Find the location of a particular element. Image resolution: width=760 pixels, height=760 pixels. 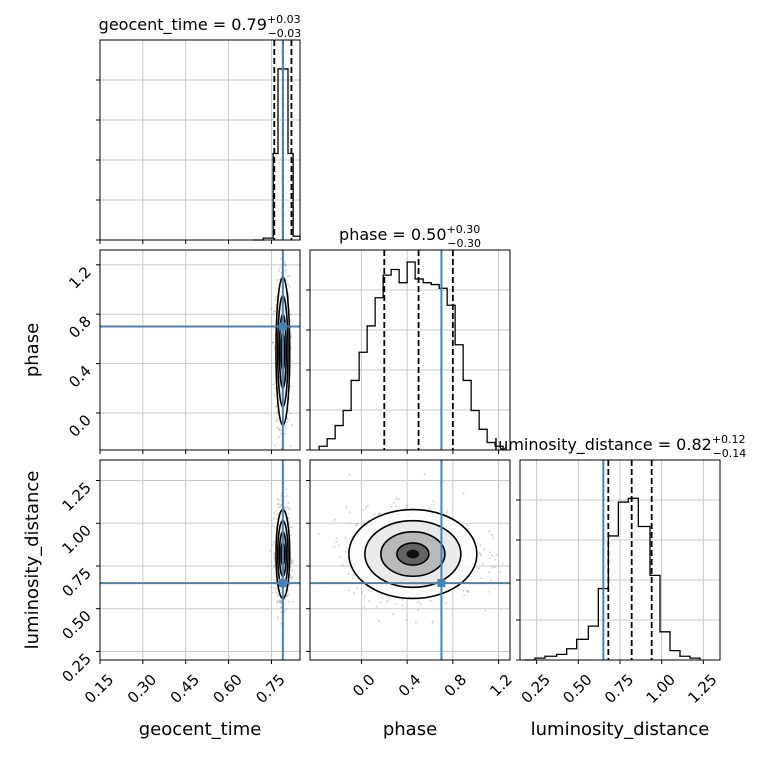

title-phase: phase = 0.50+0.30 −0.30 is located at coordinates (410, 236).